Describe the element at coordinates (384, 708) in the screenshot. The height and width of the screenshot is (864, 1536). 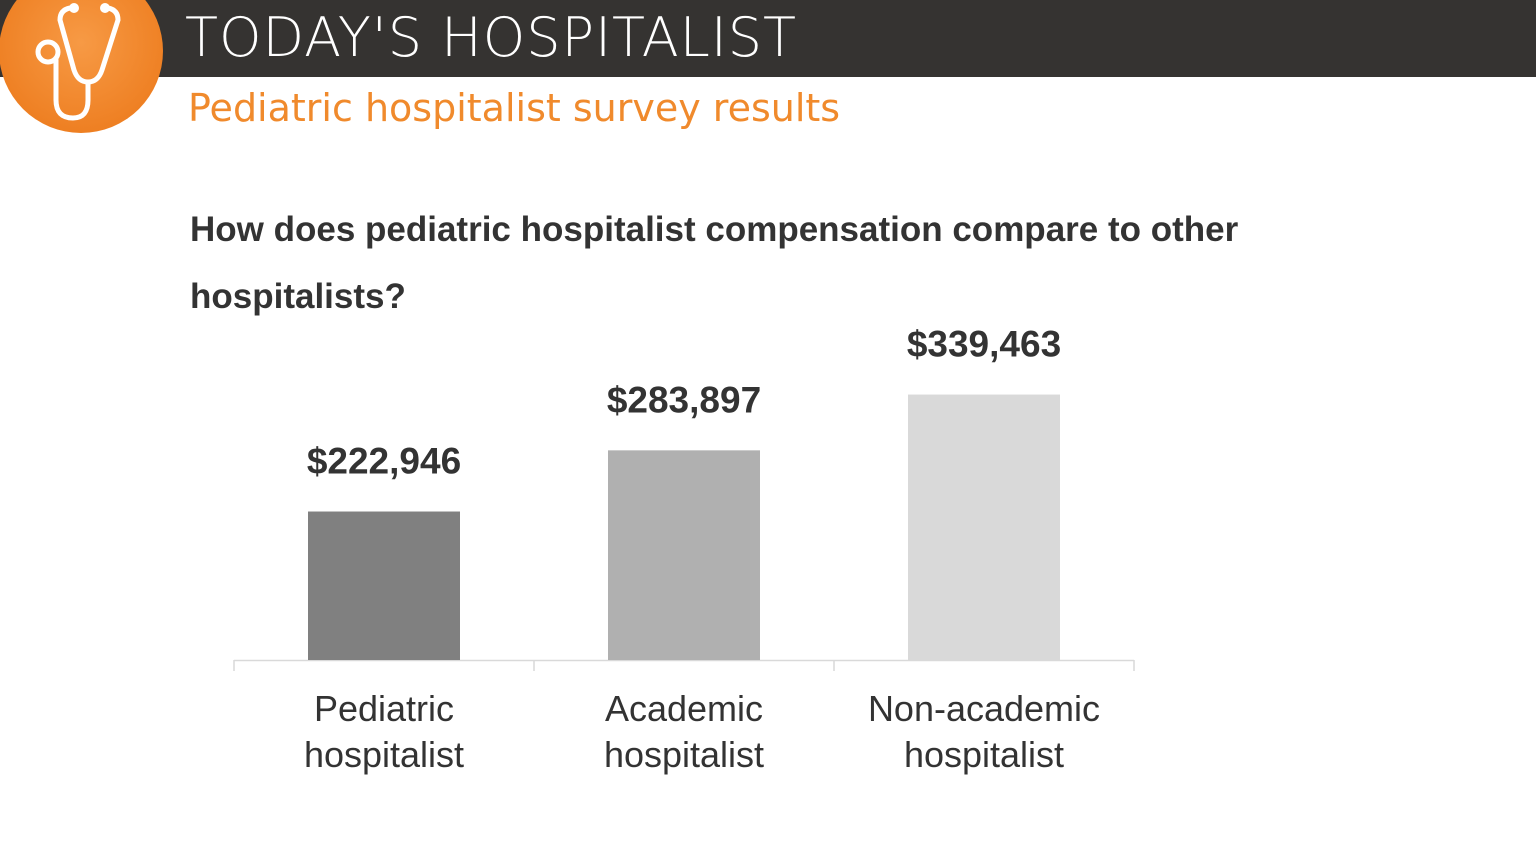
I see `x-tick-label: Pediatric` at that location.